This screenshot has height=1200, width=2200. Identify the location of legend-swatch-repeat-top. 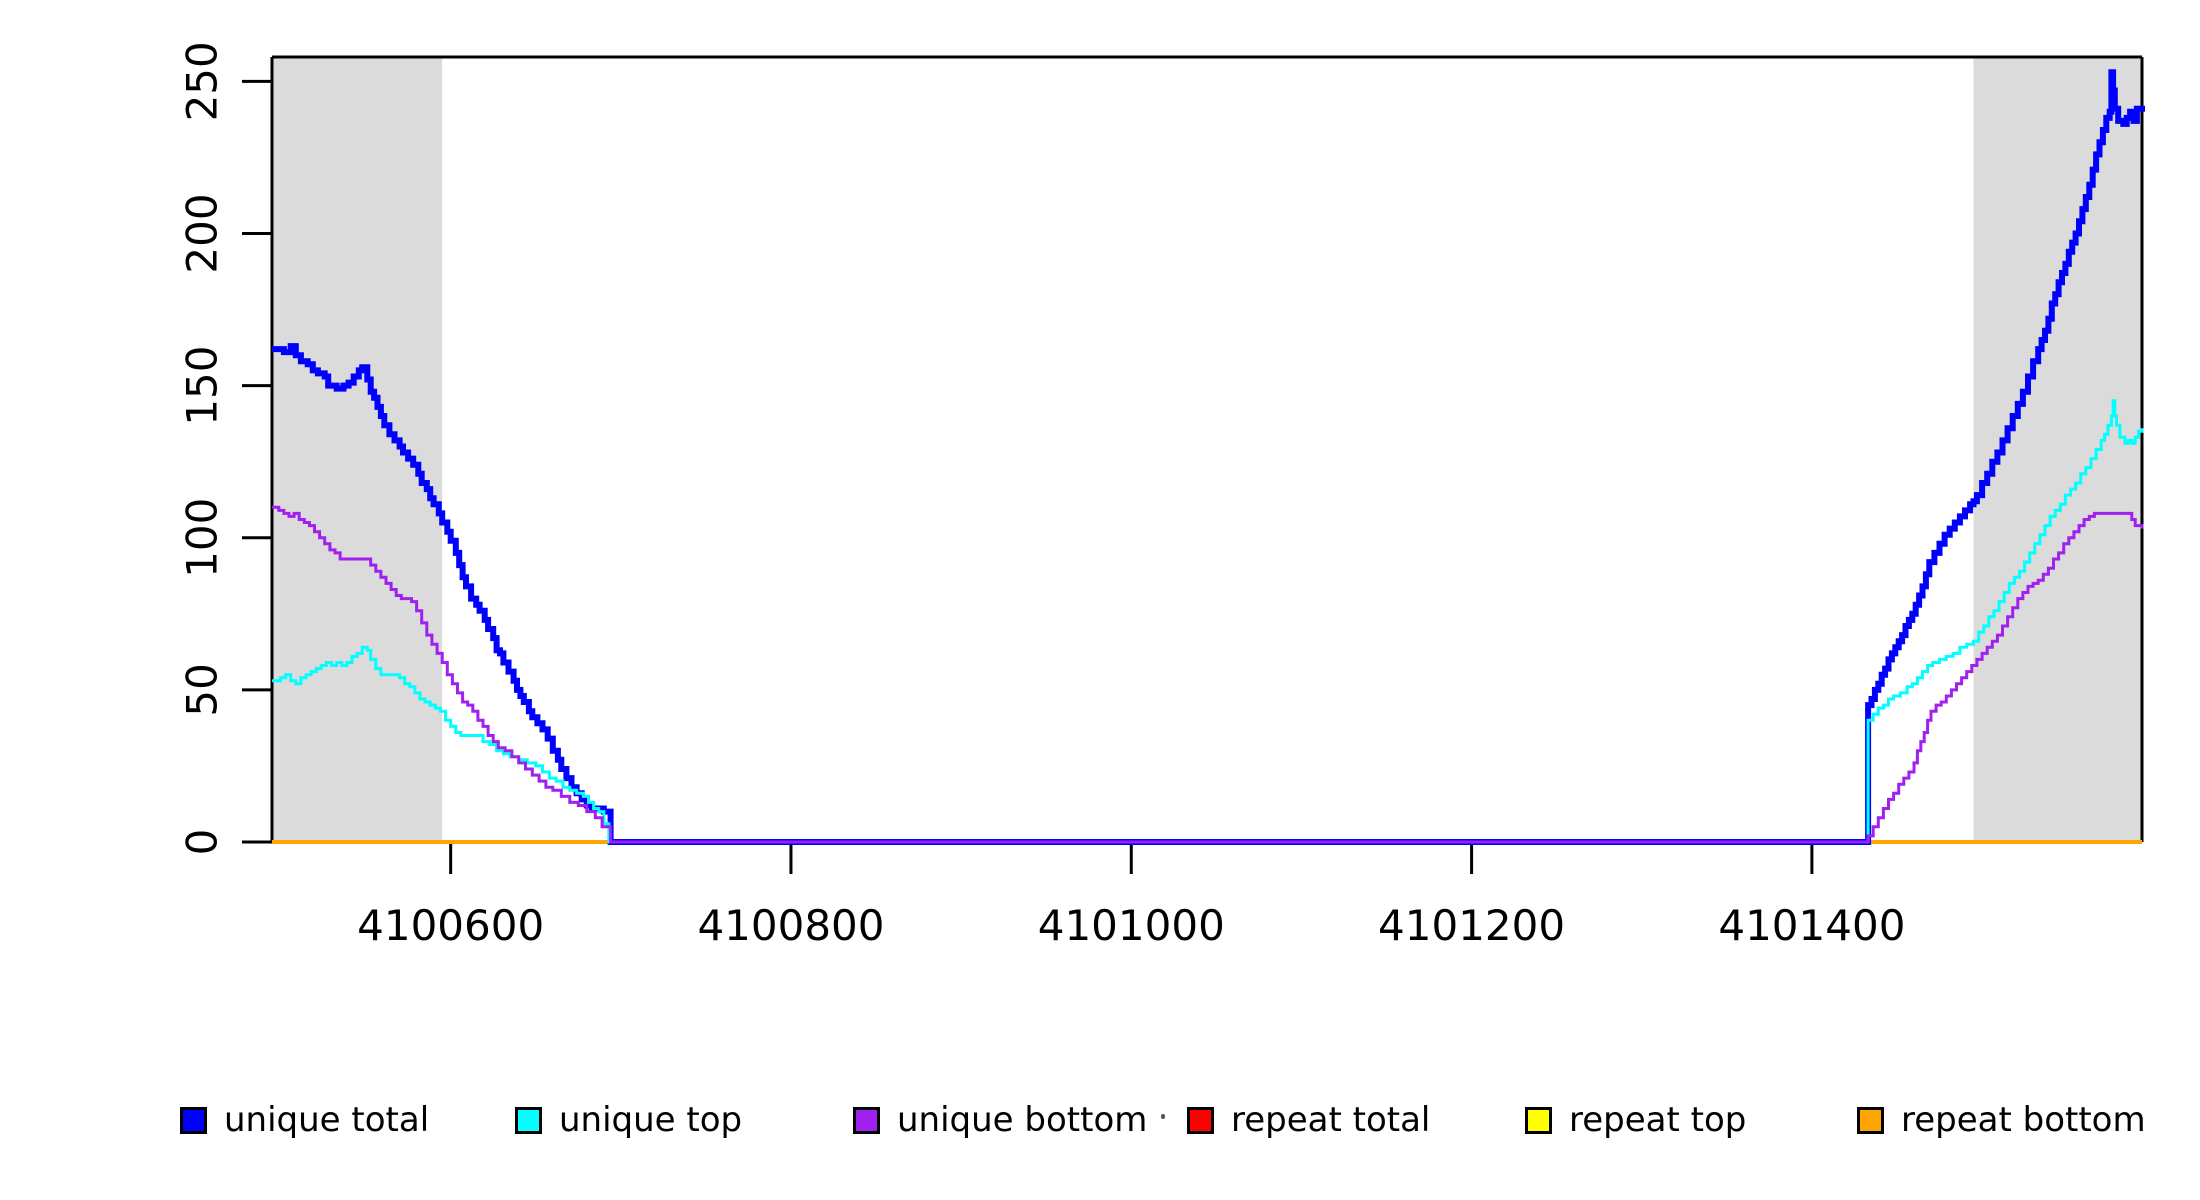
(1538, 1120).